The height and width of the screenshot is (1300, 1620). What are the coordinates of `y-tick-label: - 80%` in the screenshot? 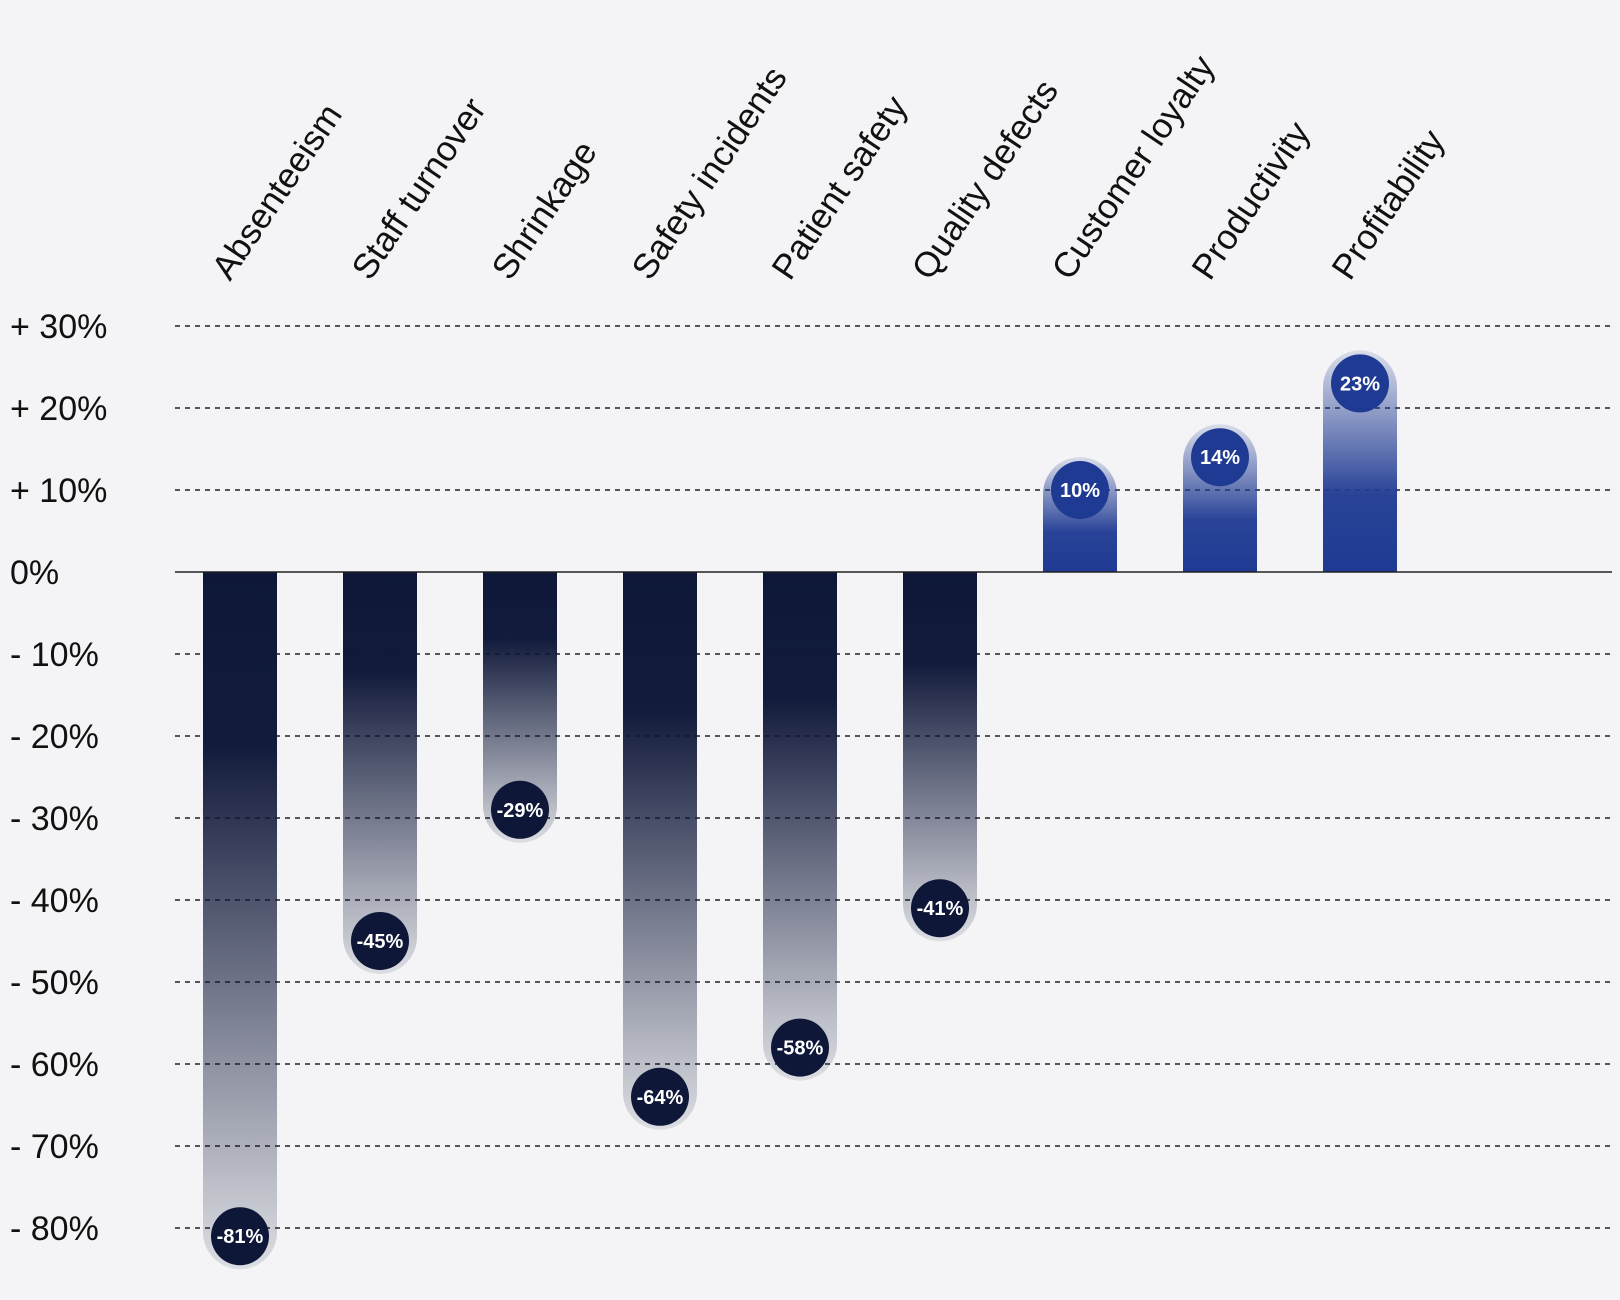 It's located at (54, 1229).